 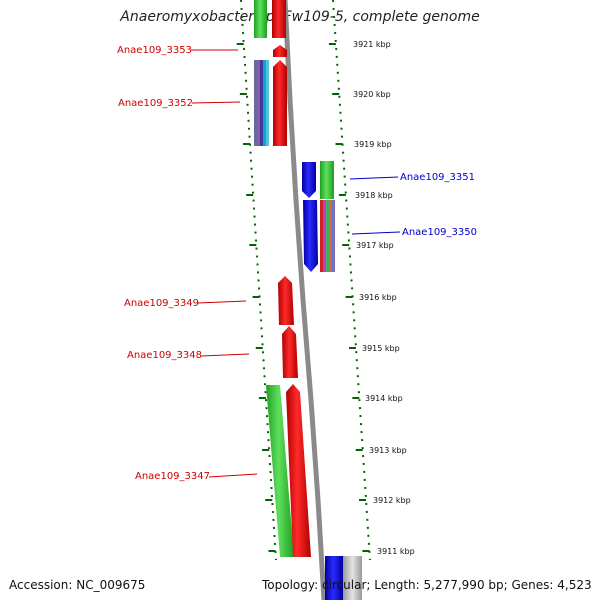 What do you see at coordinates (381, 348) in the screenshot?
I see `kbp-label: 3915 kbp` at bounding box center [381, 348].